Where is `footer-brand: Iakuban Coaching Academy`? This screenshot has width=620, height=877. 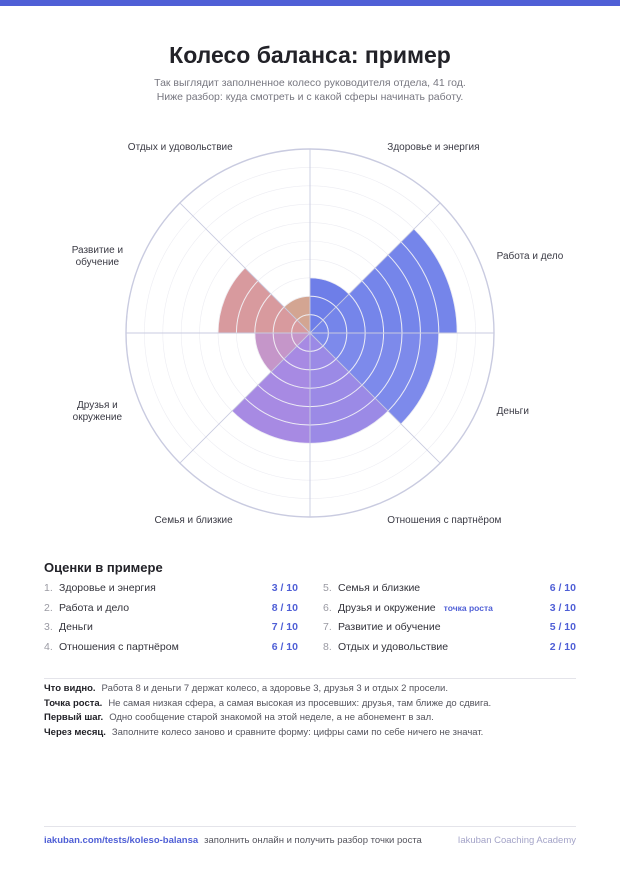
footer-brand: Iakuban Coaching Academy is located at coordinates (516, 840).